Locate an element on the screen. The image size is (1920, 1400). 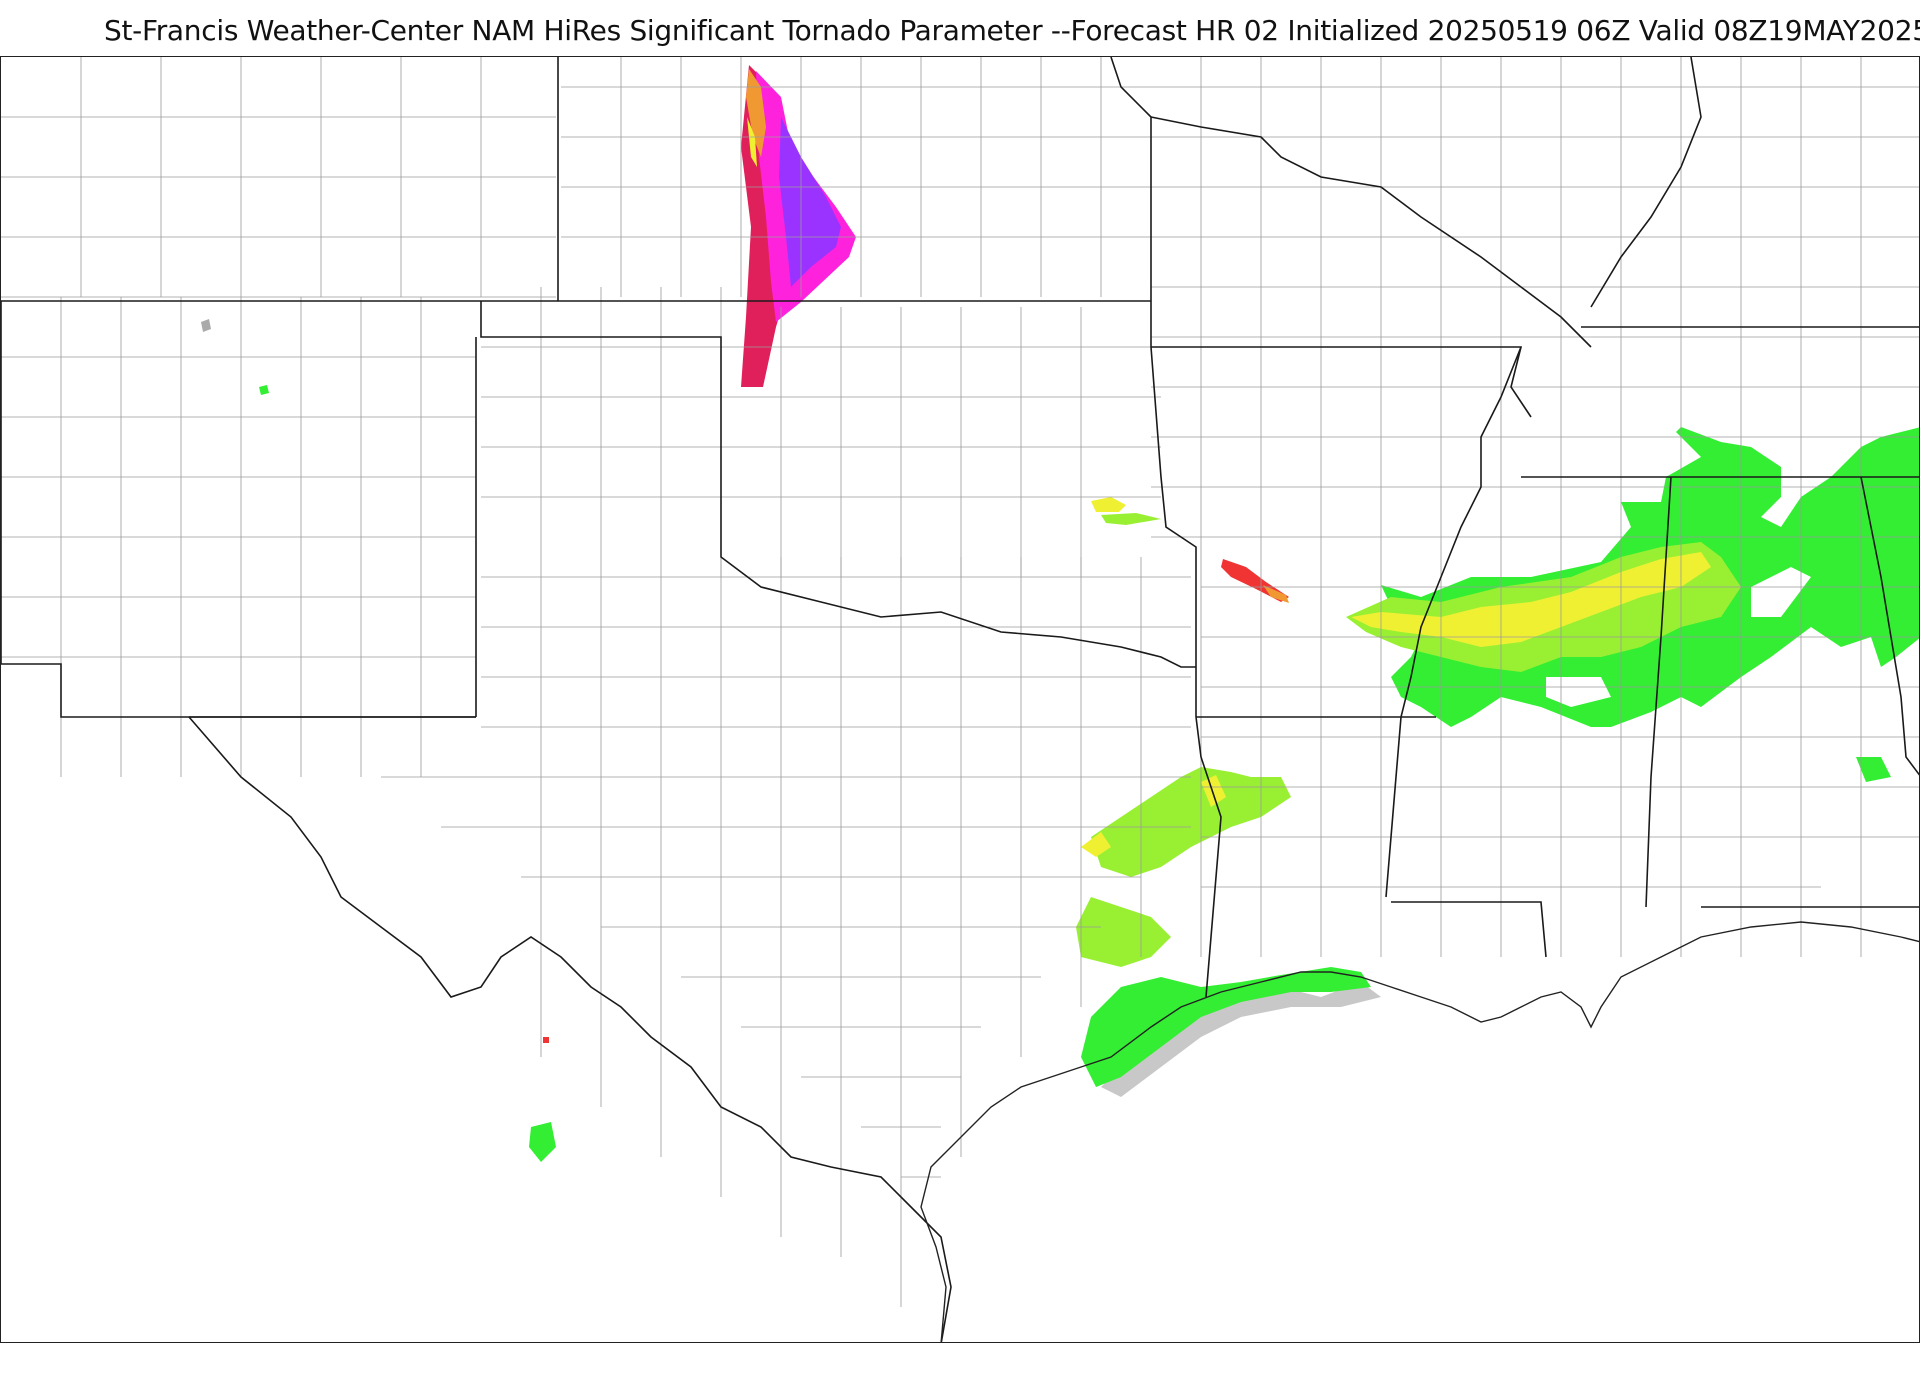
boundary-oklahoma-arkansas is located at coordinates (1173, 531).